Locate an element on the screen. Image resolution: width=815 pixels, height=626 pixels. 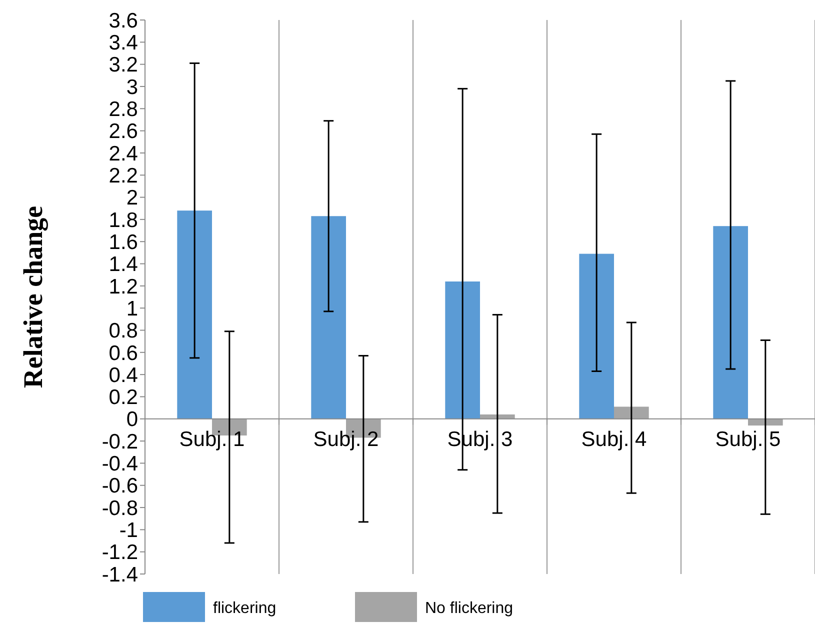
y-tick-label: -0.8 is located at coordinates (120, 508).